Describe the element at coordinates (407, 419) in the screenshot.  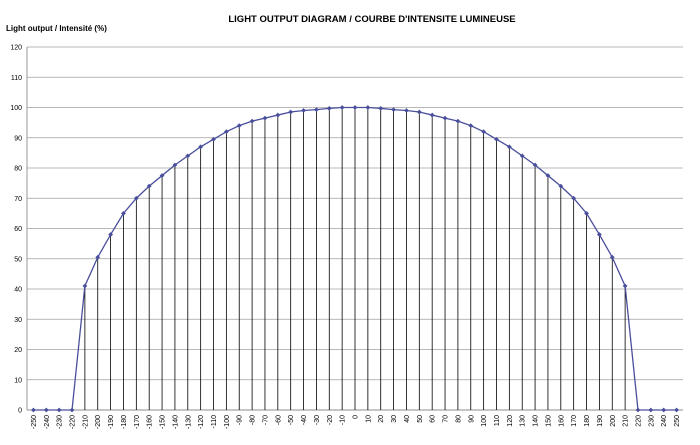
I see `x-tick-label: 40` at that location.